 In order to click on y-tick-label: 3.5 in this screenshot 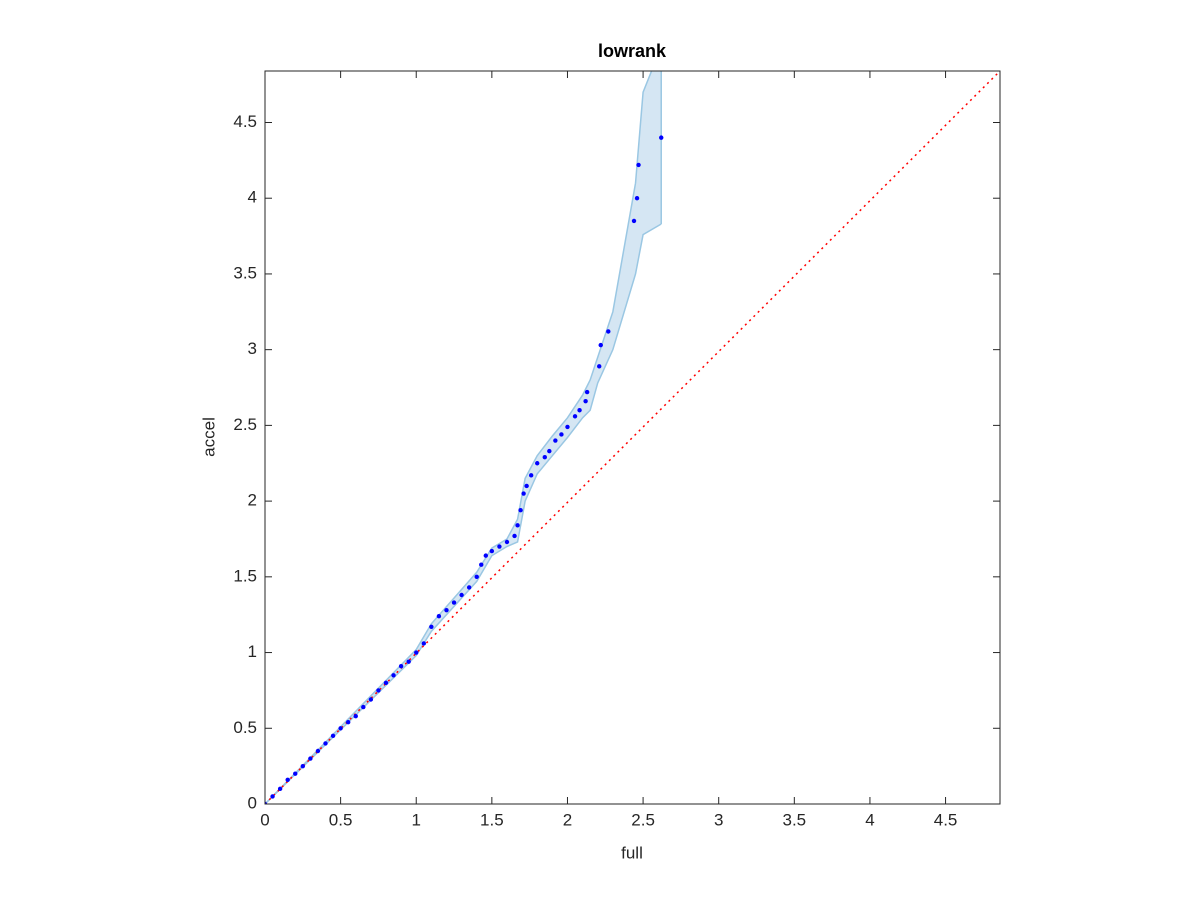, I will do `click(245, 272)`.